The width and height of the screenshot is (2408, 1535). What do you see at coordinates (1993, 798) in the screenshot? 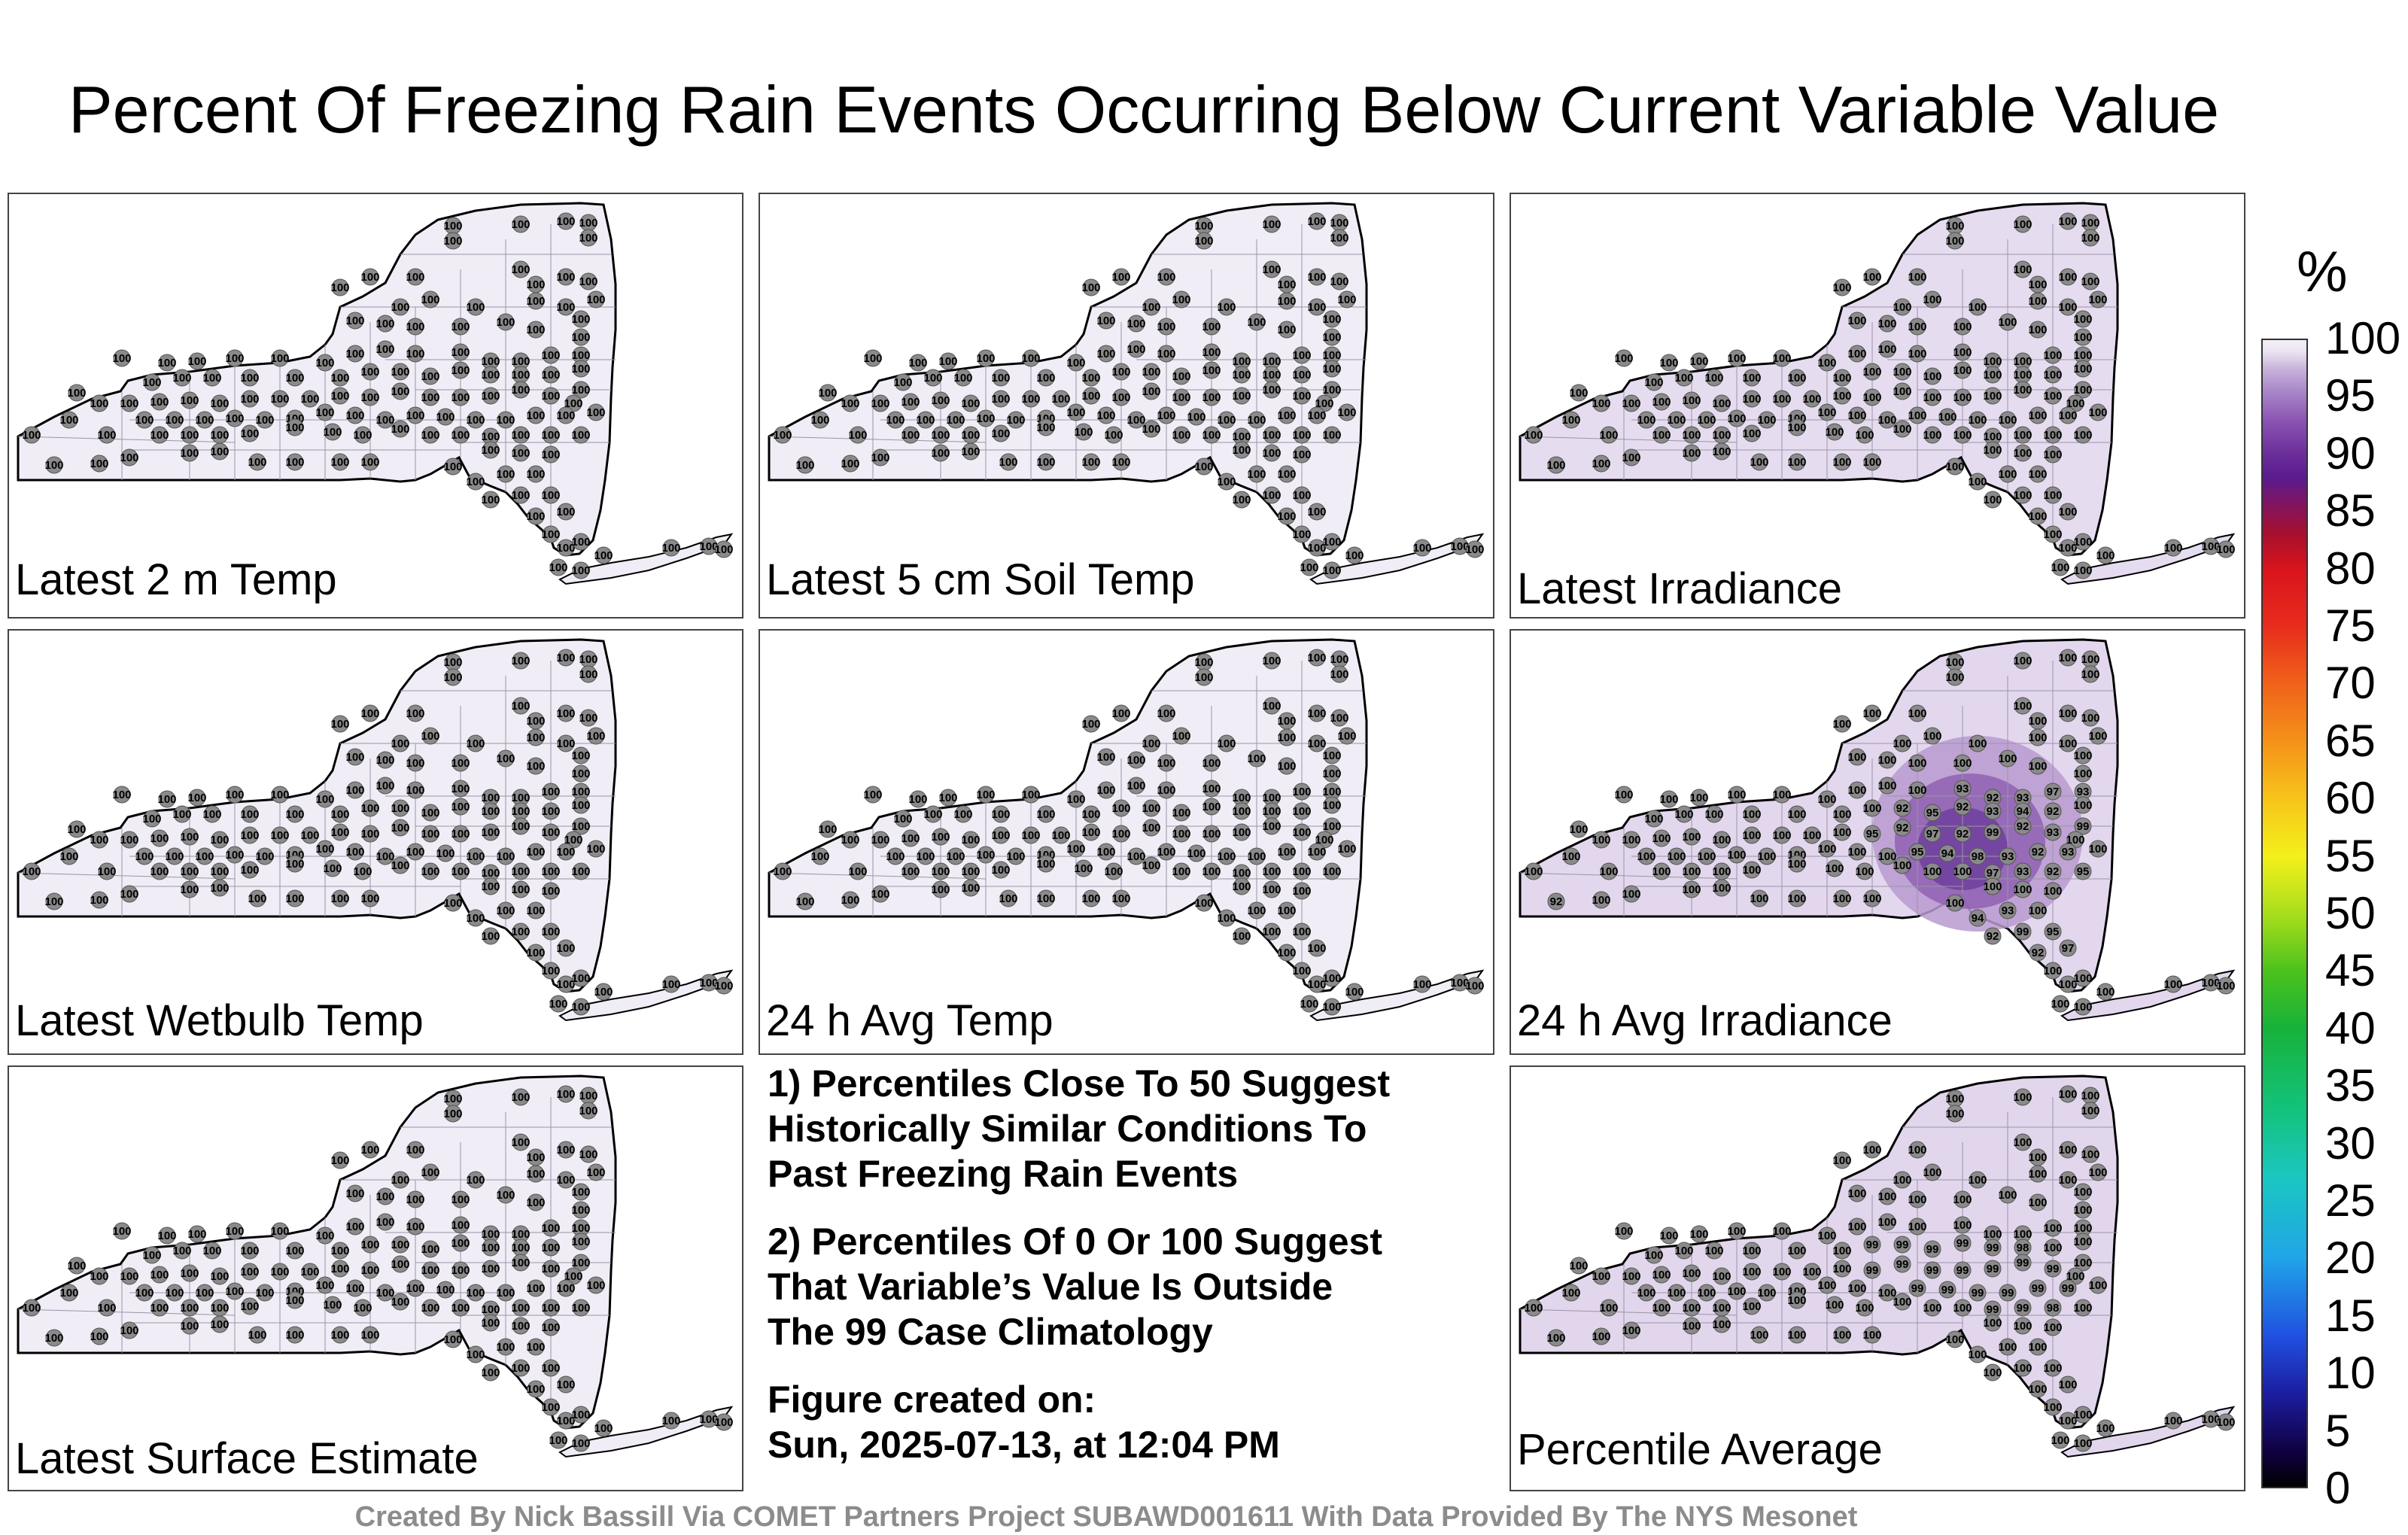
I see `station-marker: 92` at bounding box center [1993, 798].